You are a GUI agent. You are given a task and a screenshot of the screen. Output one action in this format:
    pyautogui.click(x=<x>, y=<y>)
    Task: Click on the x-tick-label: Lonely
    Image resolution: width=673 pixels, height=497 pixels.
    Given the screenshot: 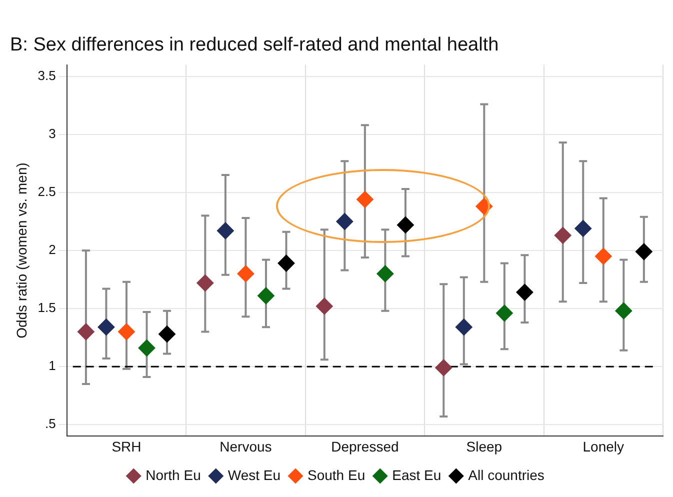 What is the action you would take?
    pyautogui.click(x=603, y=446)
    